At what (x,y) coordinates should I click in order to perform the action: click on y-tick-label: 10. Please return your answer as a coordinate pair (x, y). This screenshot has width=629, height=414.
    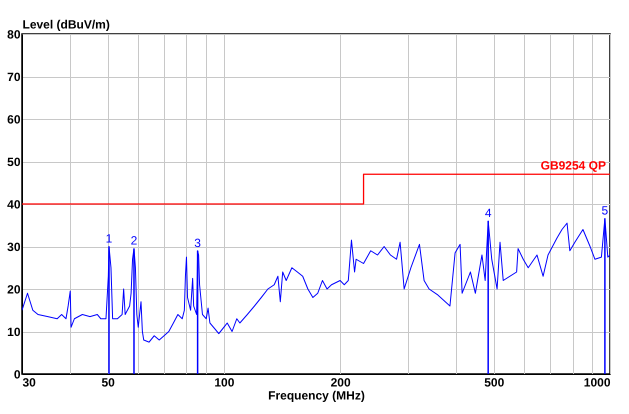
    Looking at the image, I should click on (14, 332).